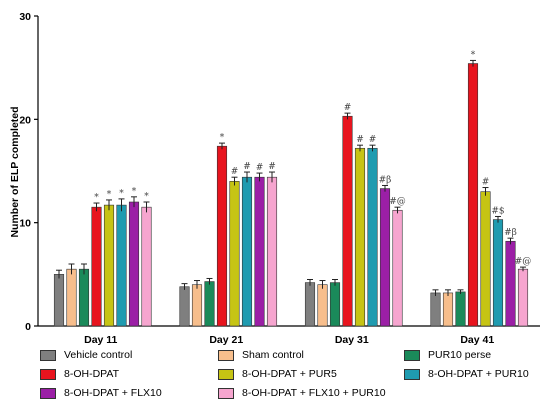 The image size is (550, 406). What do you see at coordinates (226, 339) in the screenshot?
I see `x-tick-label: Day 21` at bounding box center [226, 339].